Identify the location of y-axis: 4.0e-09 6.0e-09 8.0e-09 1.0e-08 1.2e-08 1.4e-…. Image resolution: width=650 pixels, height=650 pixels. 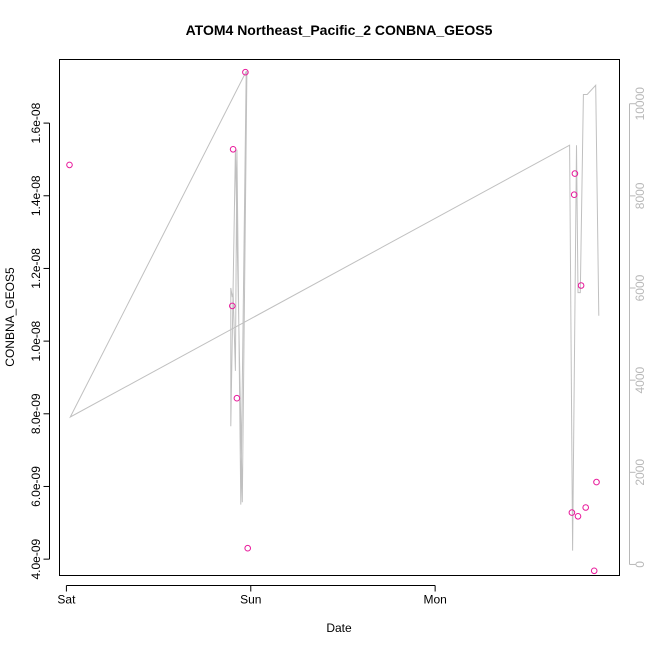
(39, 340).